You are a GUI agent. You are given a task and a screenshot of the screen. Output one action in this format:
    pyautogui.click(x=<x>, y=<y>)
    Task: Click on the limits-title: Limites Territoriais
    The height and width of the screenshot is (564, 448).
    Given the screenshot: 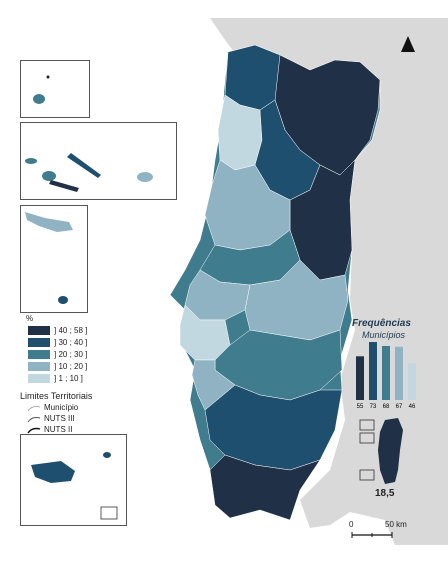 What is the action you would take?
    pyautogui.click(x=56, y=396)
    